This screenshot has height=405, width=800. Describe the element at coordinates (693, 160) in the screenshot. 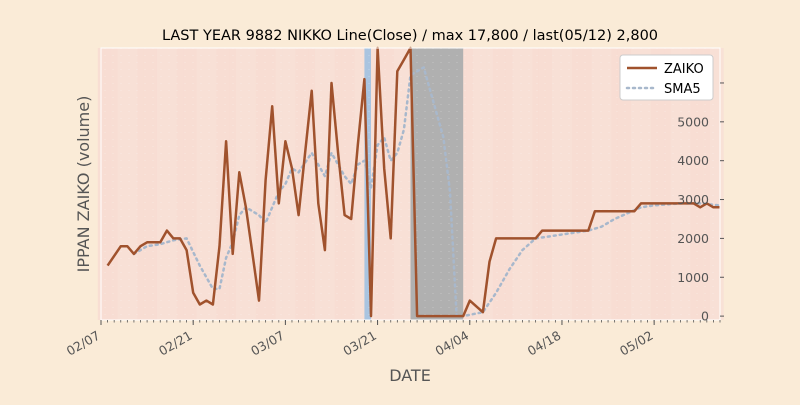

I see `y-tick-label: 4000` at that location.